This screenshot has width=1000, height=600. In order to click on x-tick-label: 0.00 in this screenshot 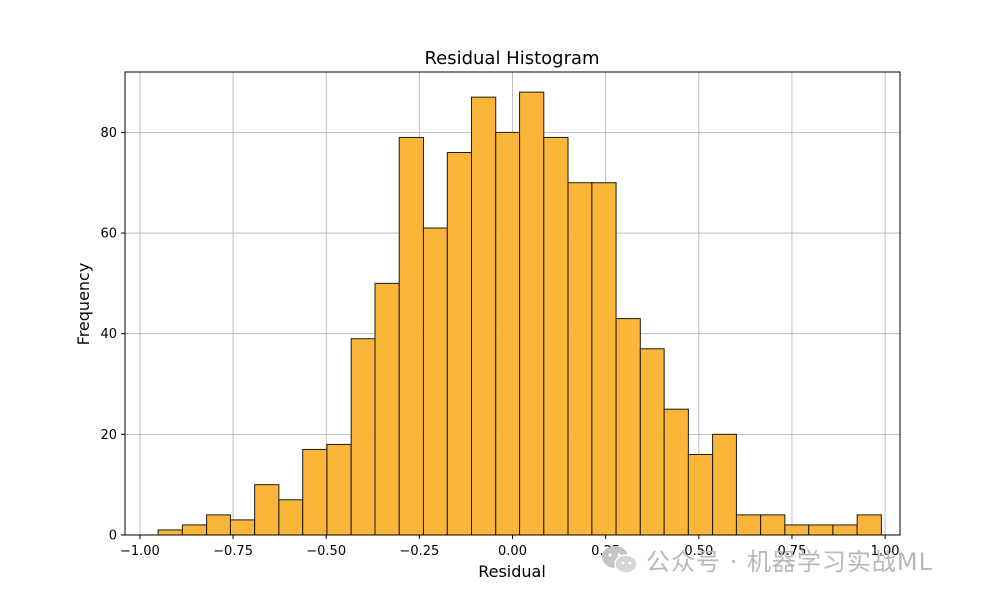, I will do `click(512, 551)`.